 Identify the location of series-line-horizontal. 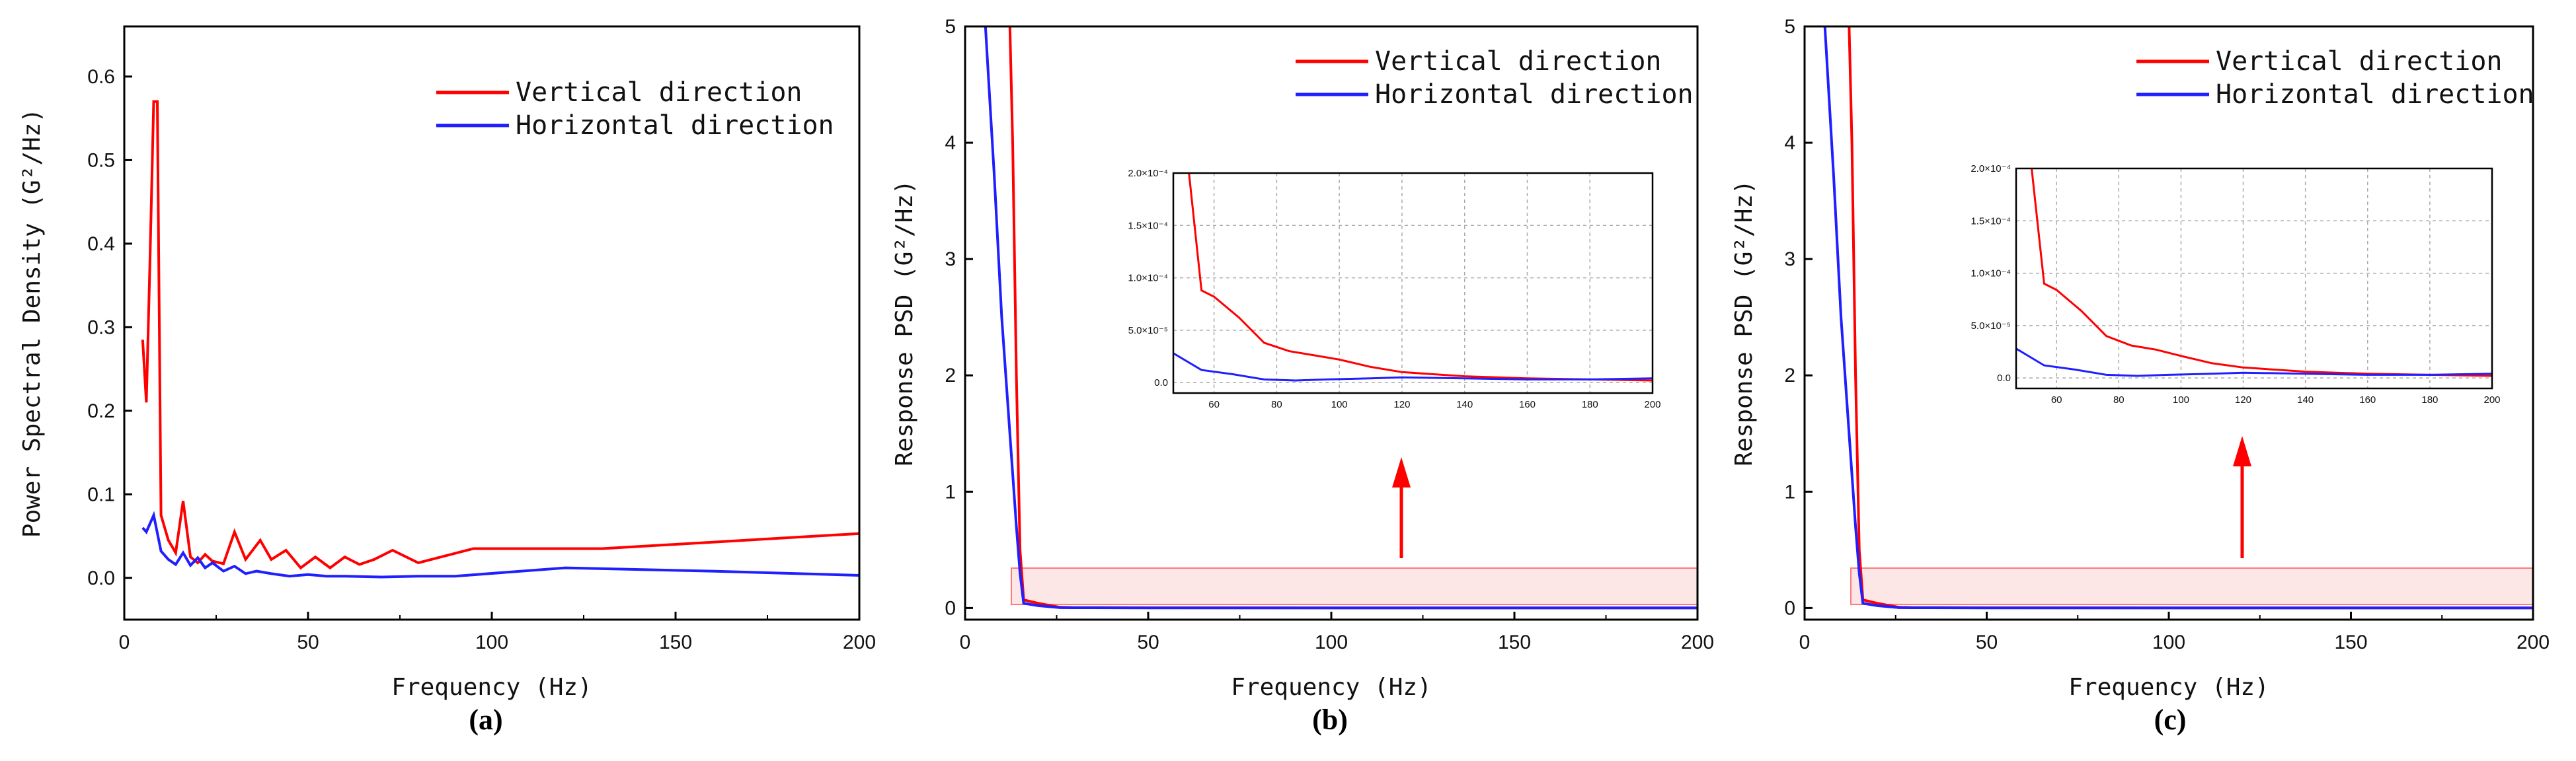
(500, 545).